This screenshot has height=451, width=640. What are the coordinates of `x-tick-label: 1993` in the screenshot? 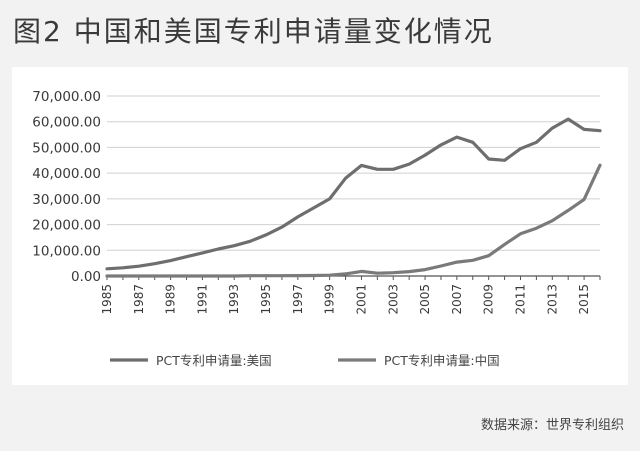 It's located at (234, 299).